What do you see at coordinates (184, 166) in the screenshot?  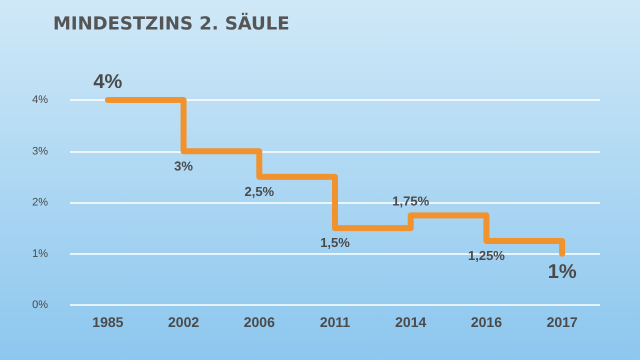 I see `data-label: 3%` at bounding box center [184, 166].